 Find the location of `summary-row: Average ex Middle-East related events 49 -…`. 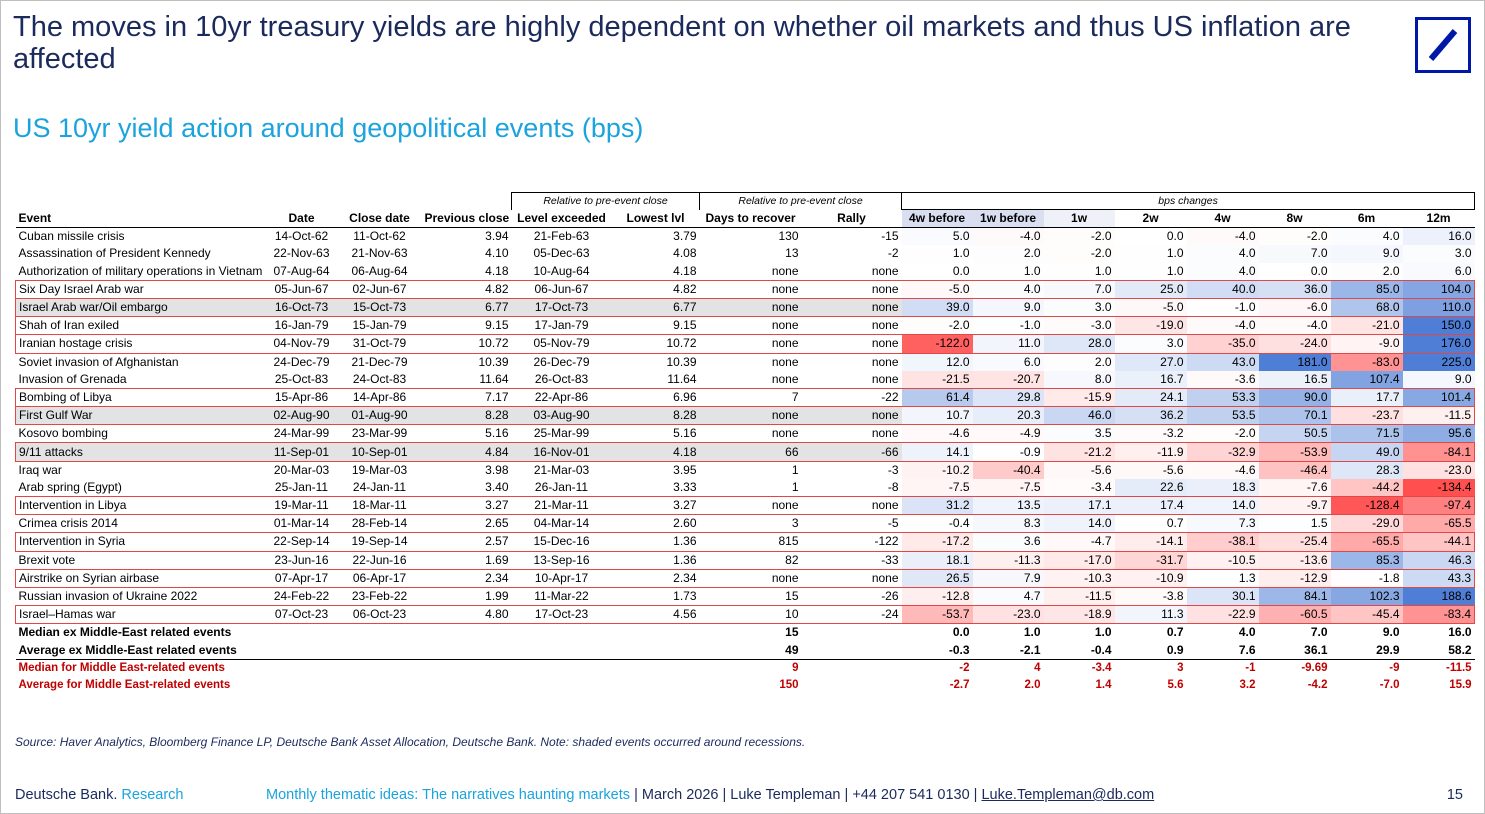

summary-row: Average ex Middle-East related events 49 -… is located at coordinates (745, 651).